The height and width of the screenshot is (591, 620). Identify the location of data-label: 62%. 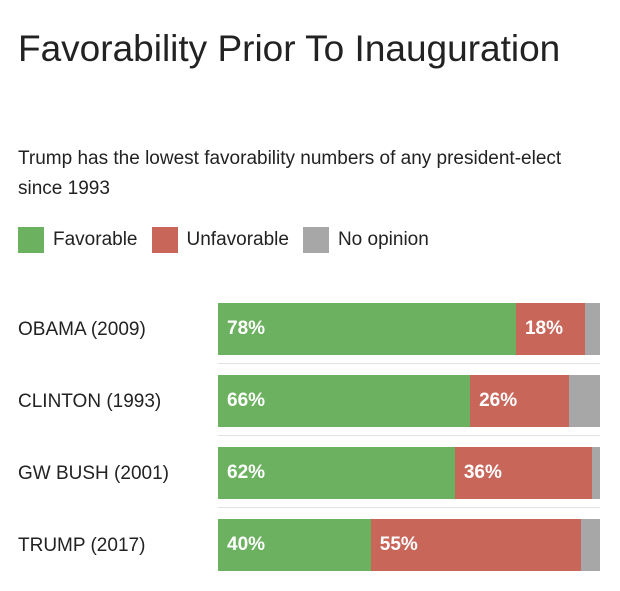
(246, 472).